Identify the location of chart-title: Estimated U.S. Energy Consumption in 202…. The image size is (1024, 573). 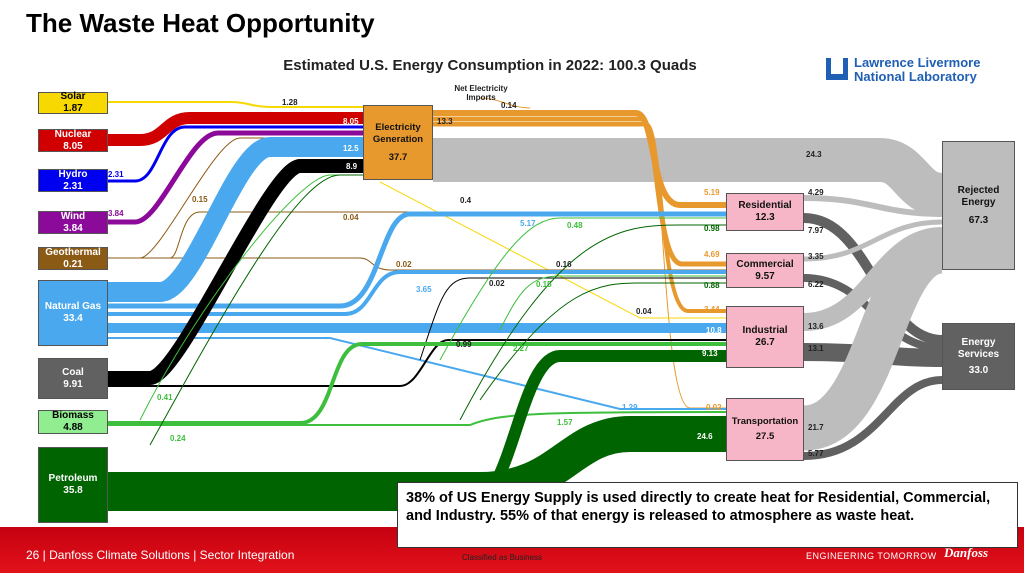
(490, 65).